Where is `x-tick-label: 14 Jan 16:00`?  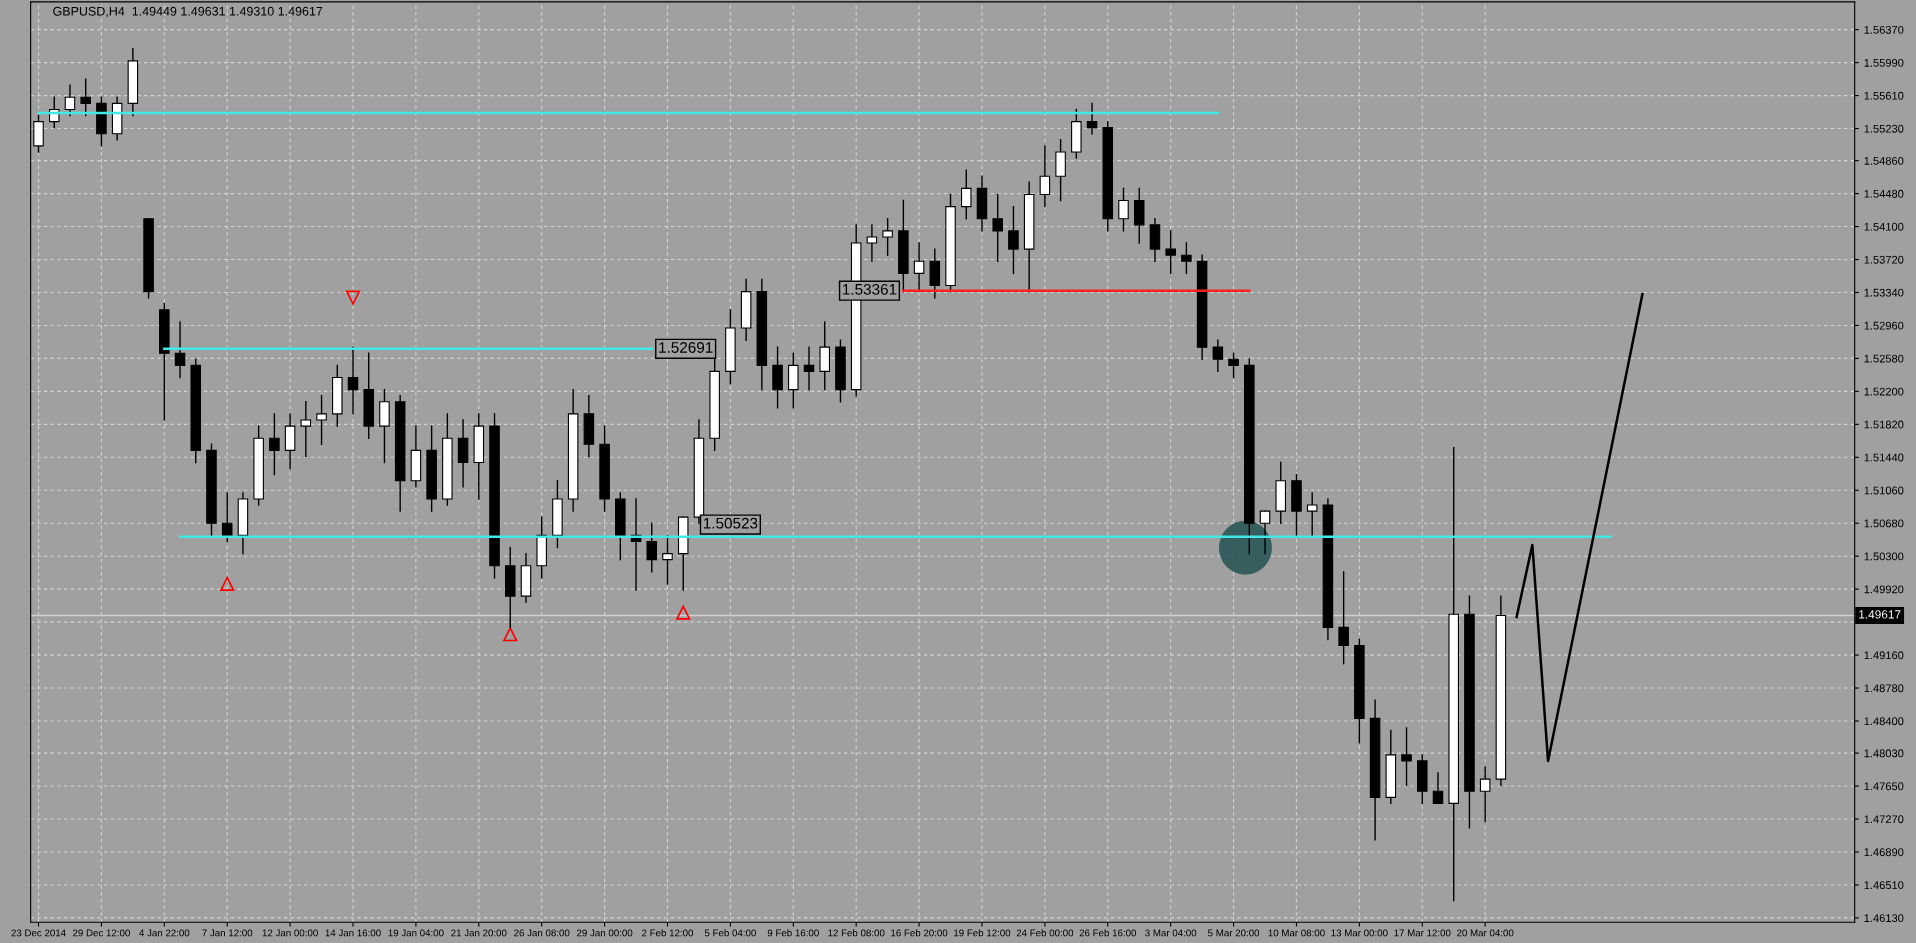 x-tick-label: 14 Jan 16:00 is located at coordinates (353, 933).